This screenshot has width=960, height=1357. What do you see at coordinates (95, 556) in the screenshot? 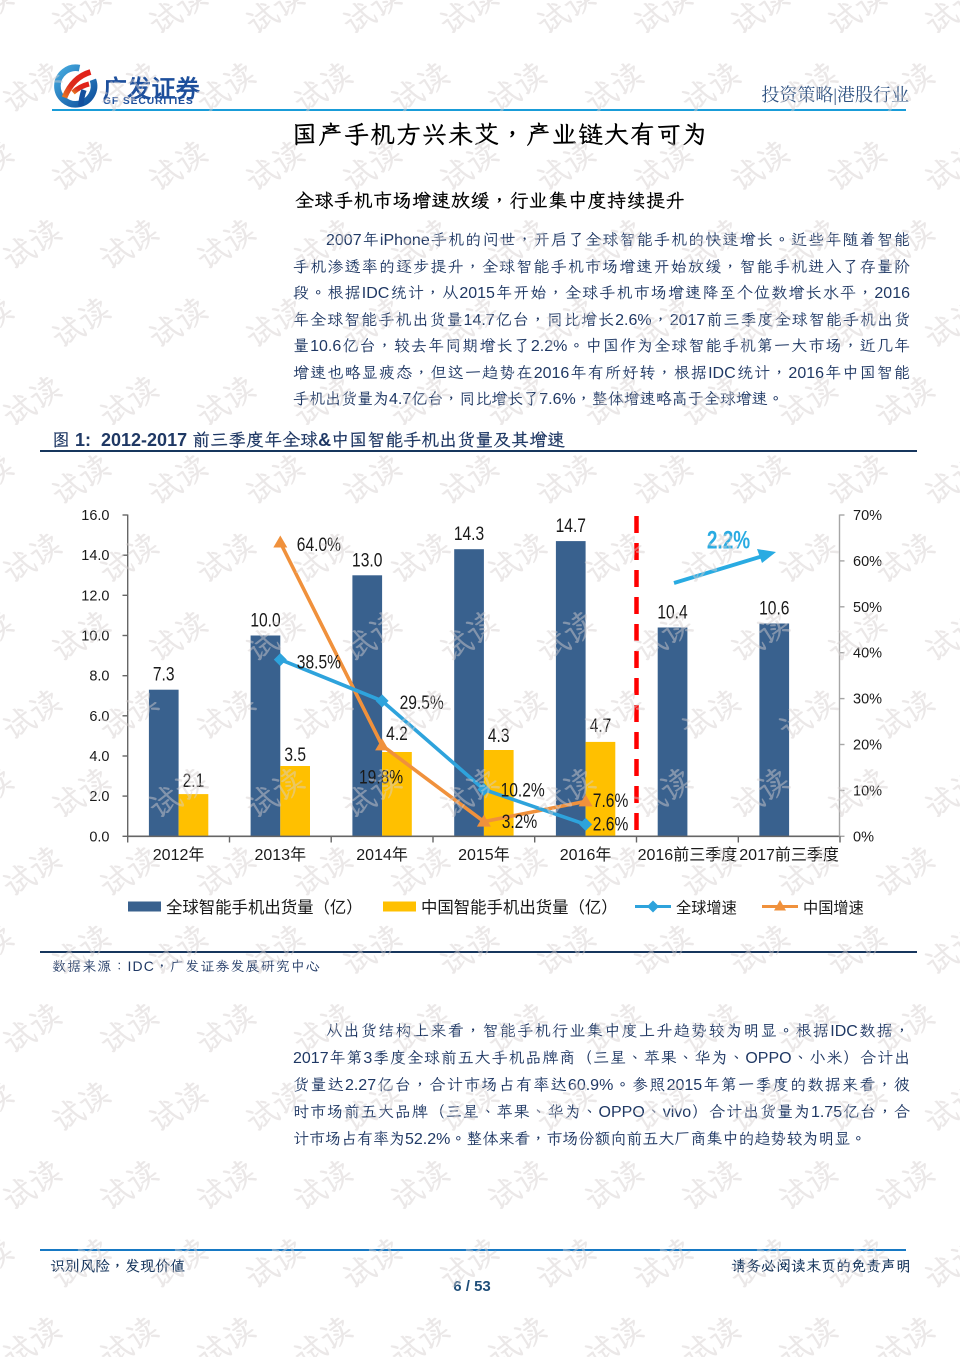
I see `svg-text: 14.0` at bounding box center [95, 556].